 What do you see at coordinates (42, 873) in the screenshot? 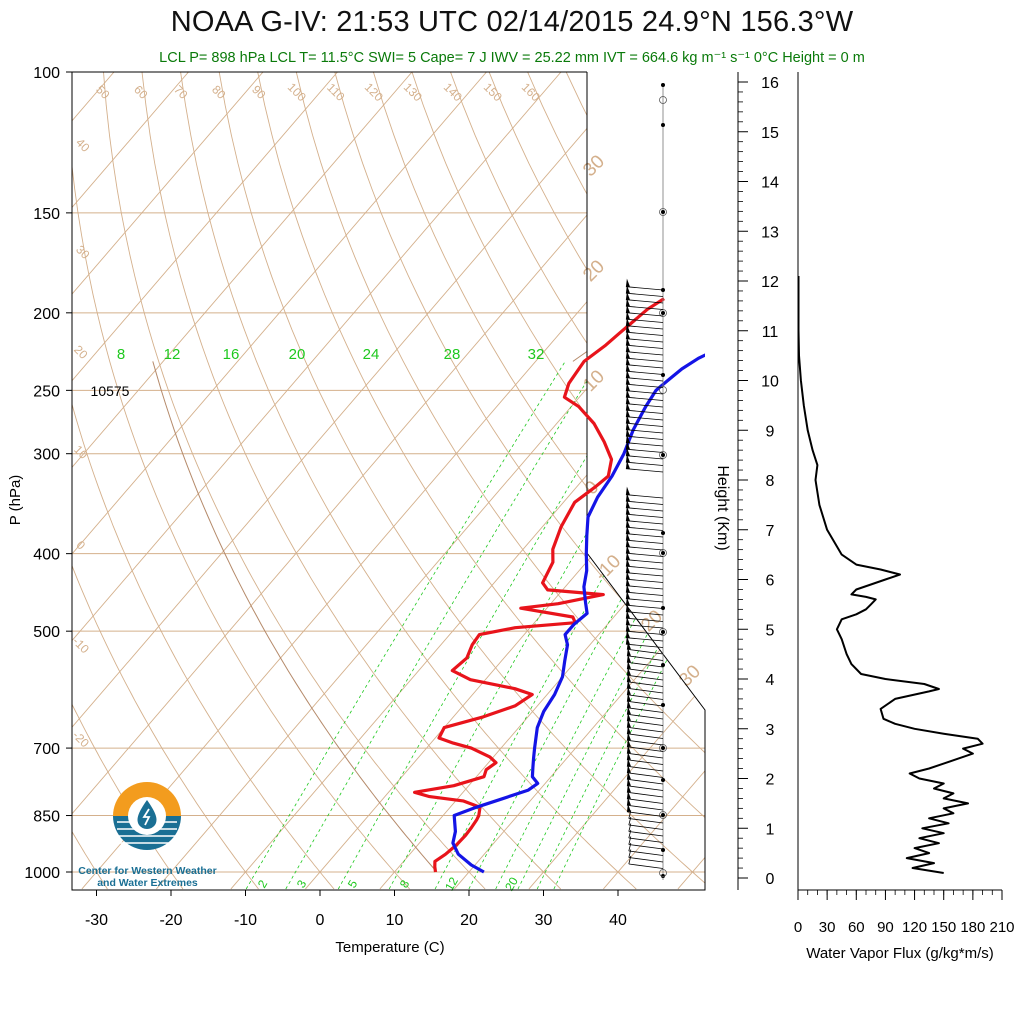
I see `y-tick-label: 1000` at bounding box center [42, 873].